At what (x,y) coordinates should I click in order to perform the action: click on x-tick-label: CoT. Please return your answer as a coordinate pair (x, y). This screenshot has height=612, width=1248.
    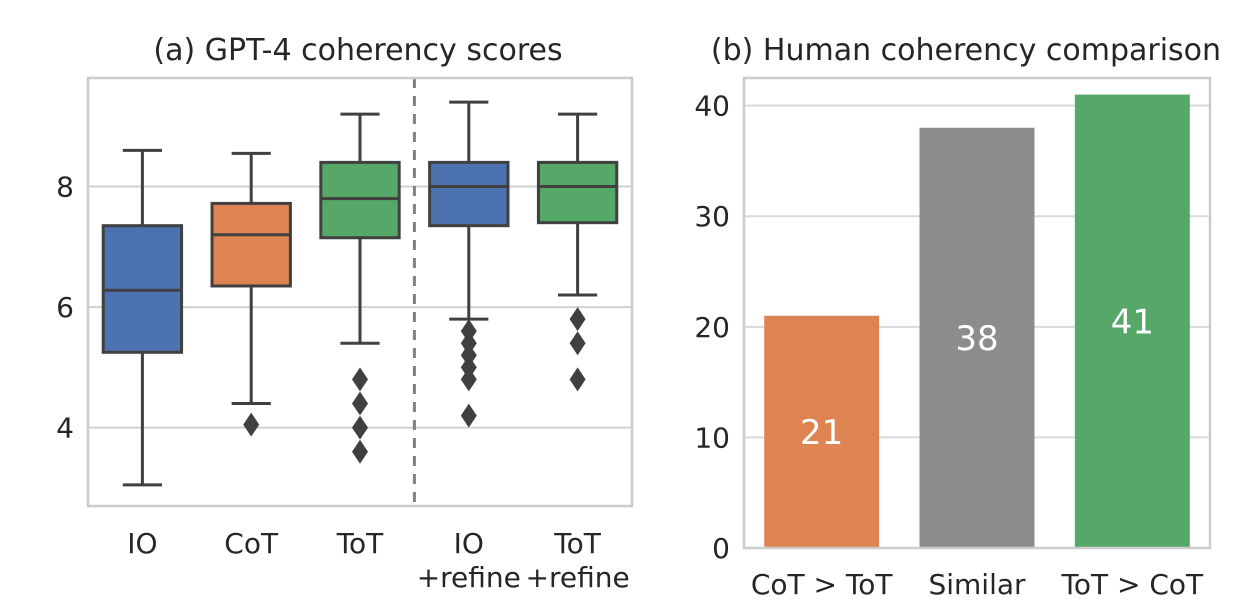
    Looking at the image, I should click on (251, 543).